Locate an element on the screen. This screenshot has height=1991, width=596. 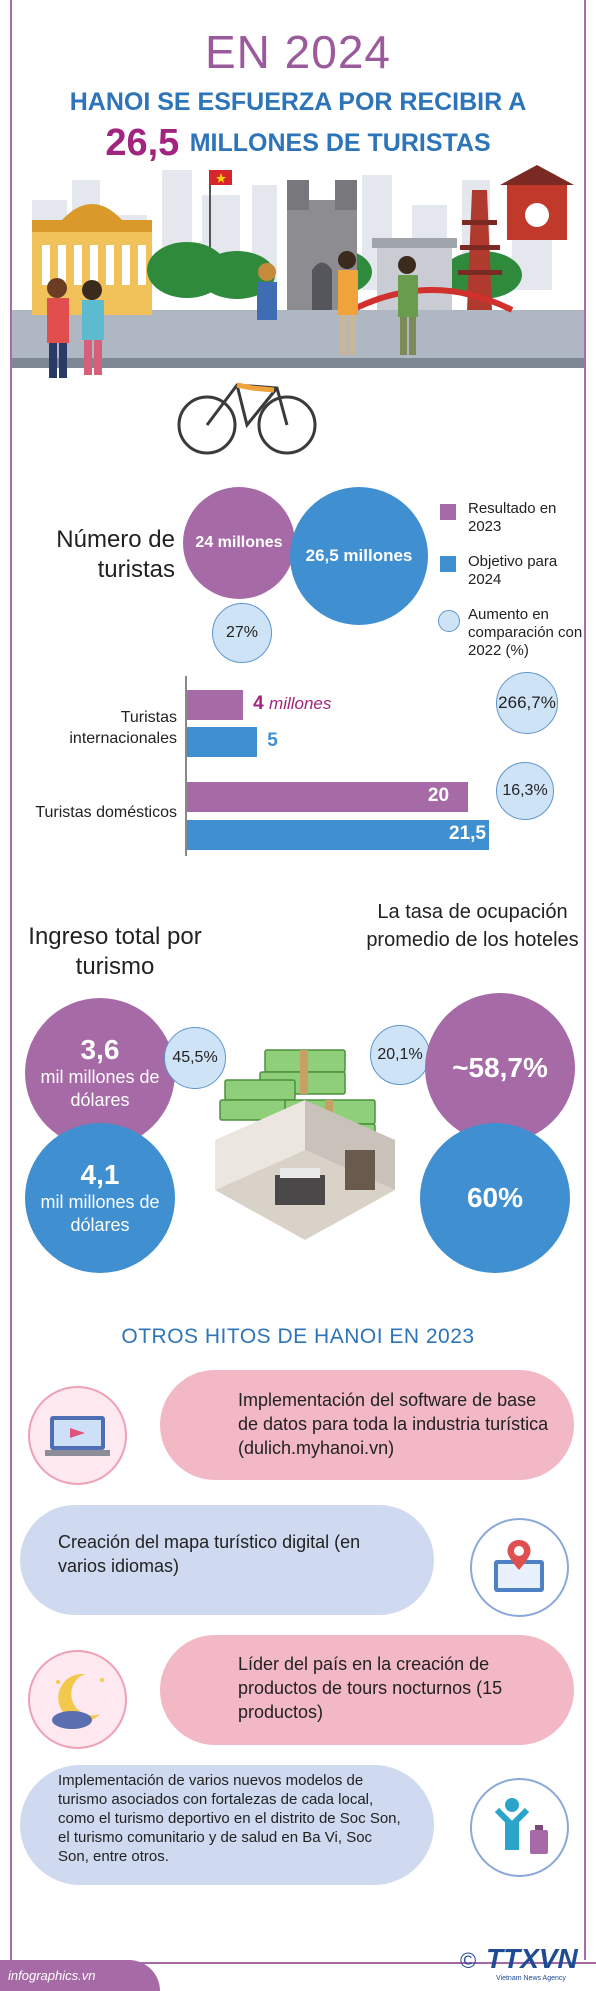
legend-result-swatch is located at coordinates (448, 512).